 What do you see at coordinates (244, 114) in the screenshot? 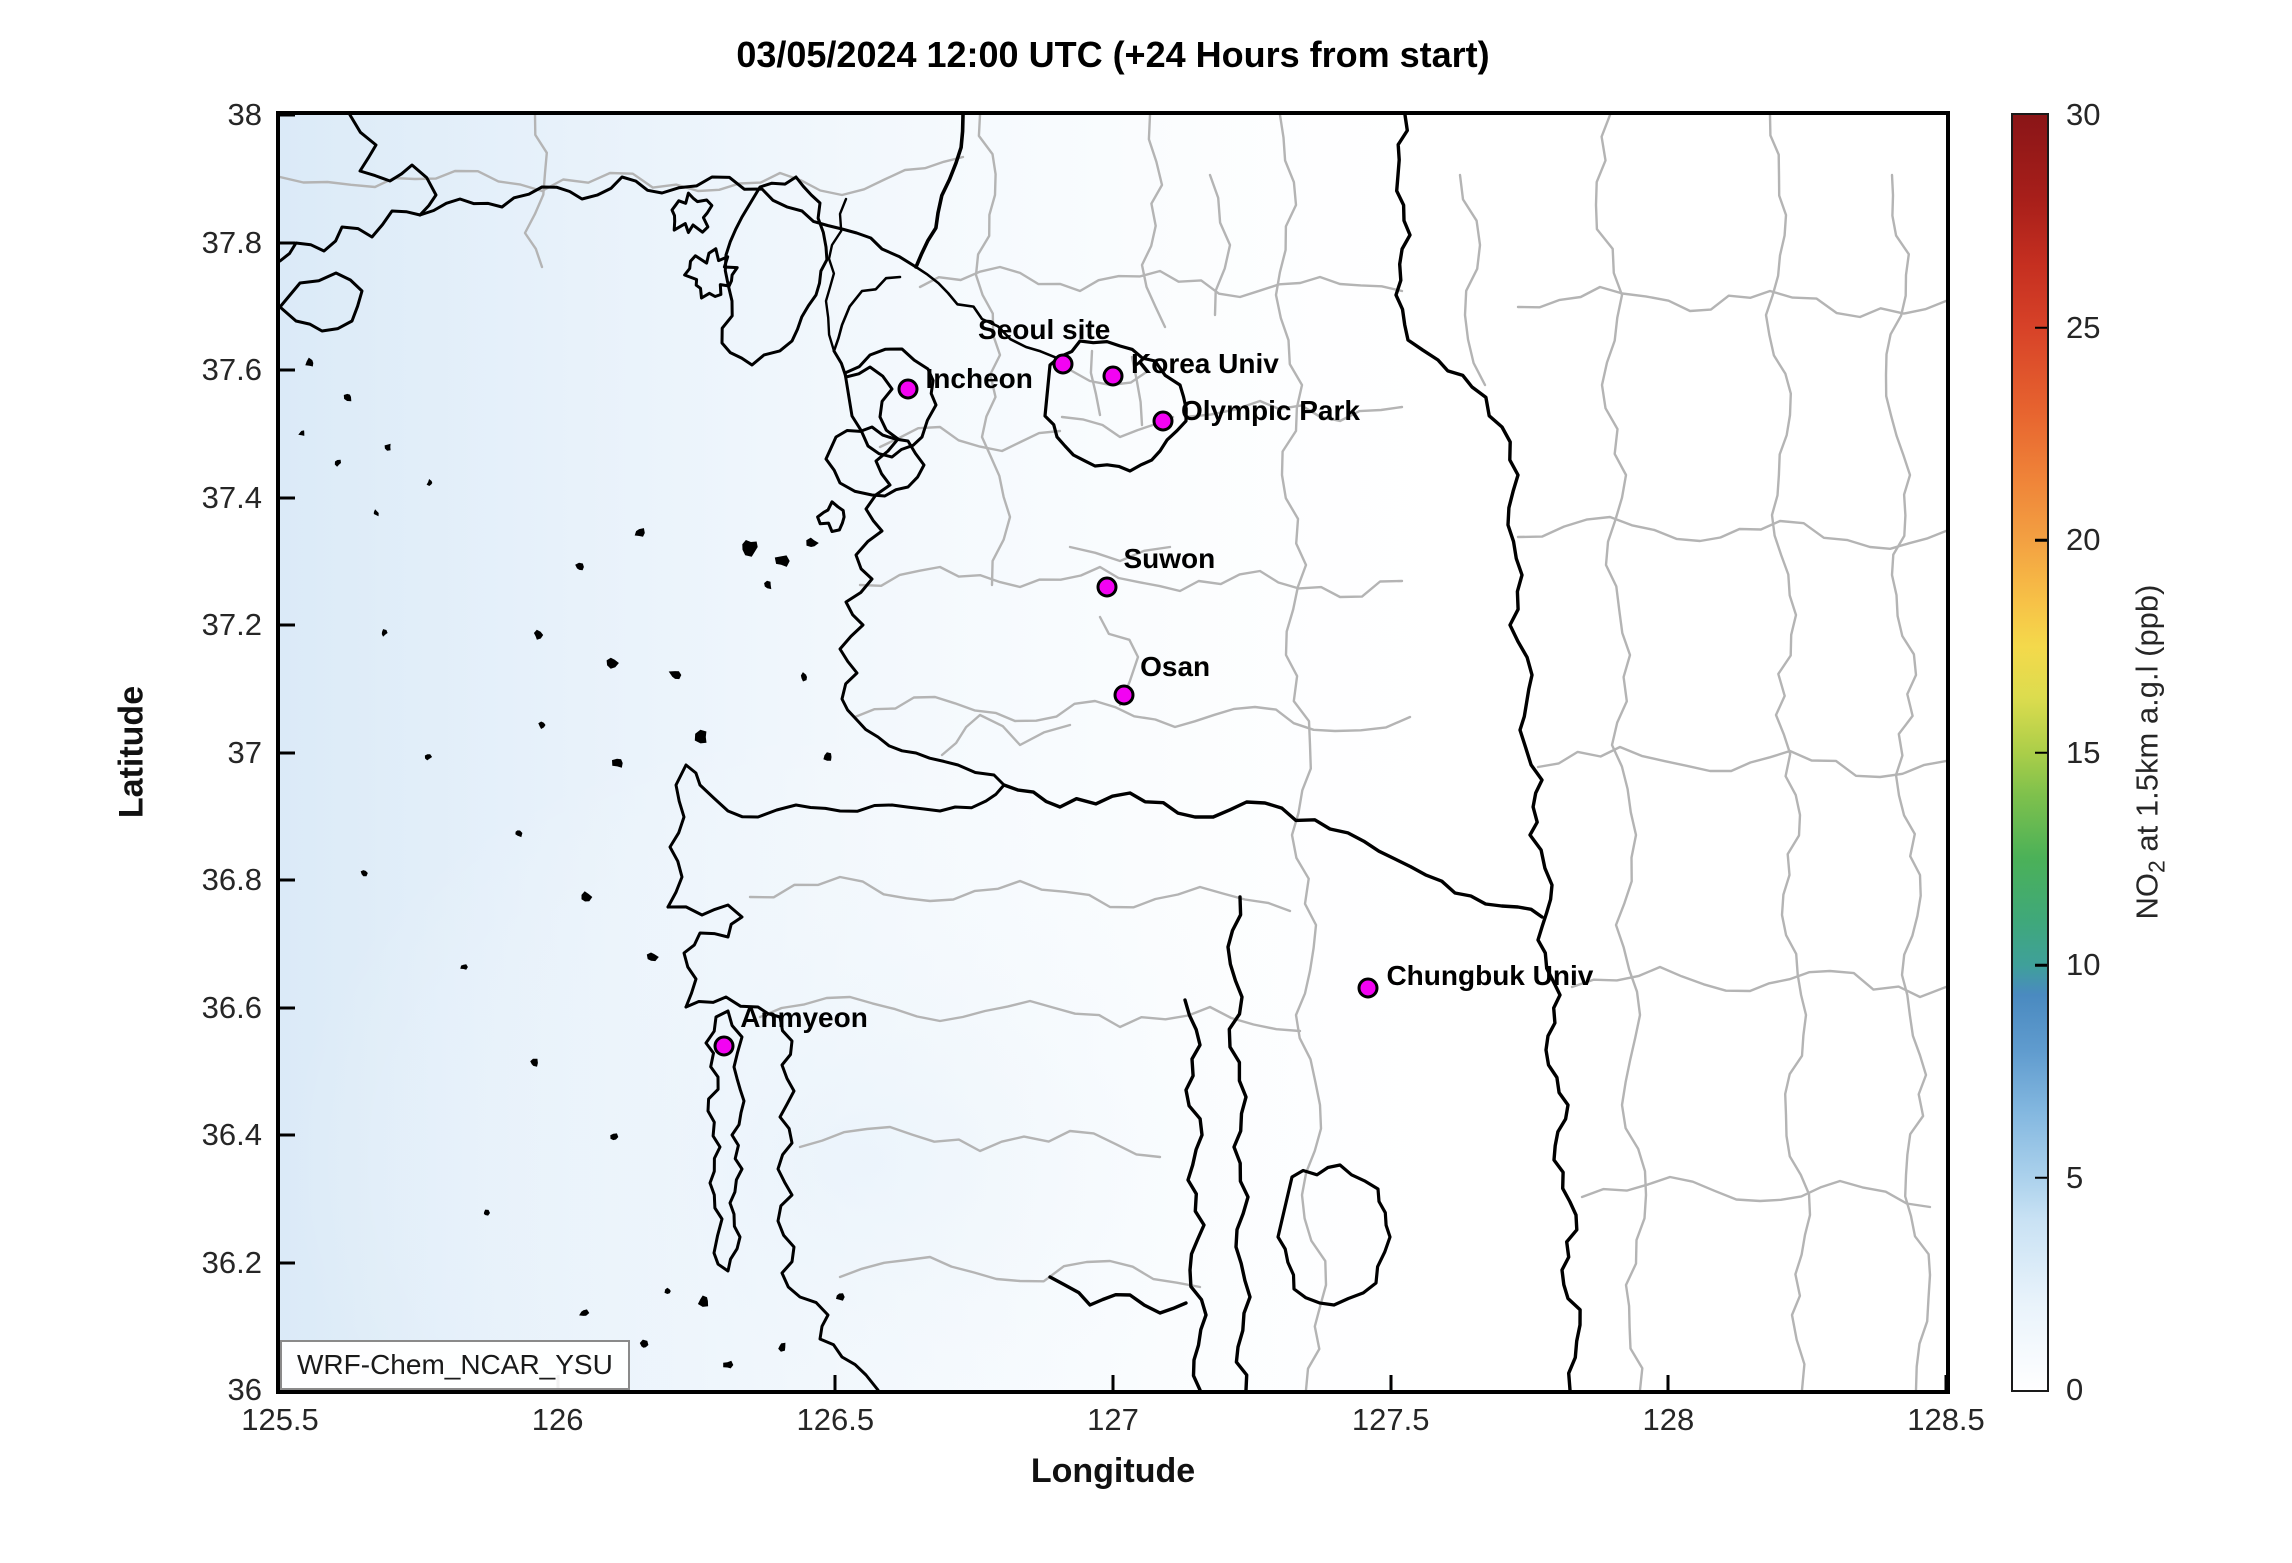
I see `y-tick-label: 38` at bounding box center [244, 114].